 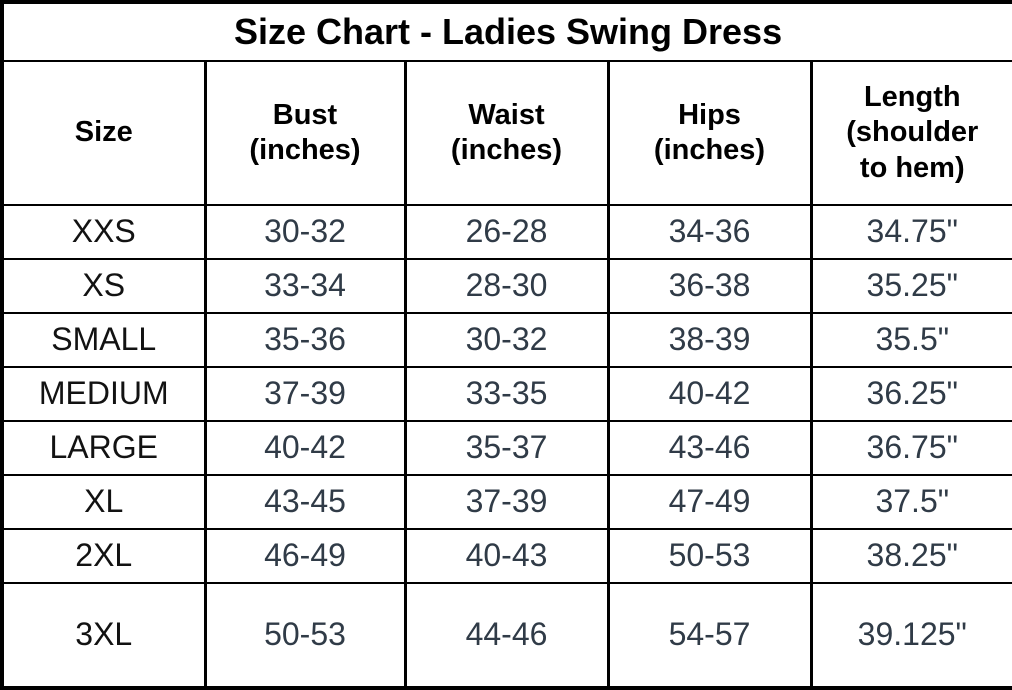 I want to click on waist-cell: 30-32, so click(x=506, y=339).